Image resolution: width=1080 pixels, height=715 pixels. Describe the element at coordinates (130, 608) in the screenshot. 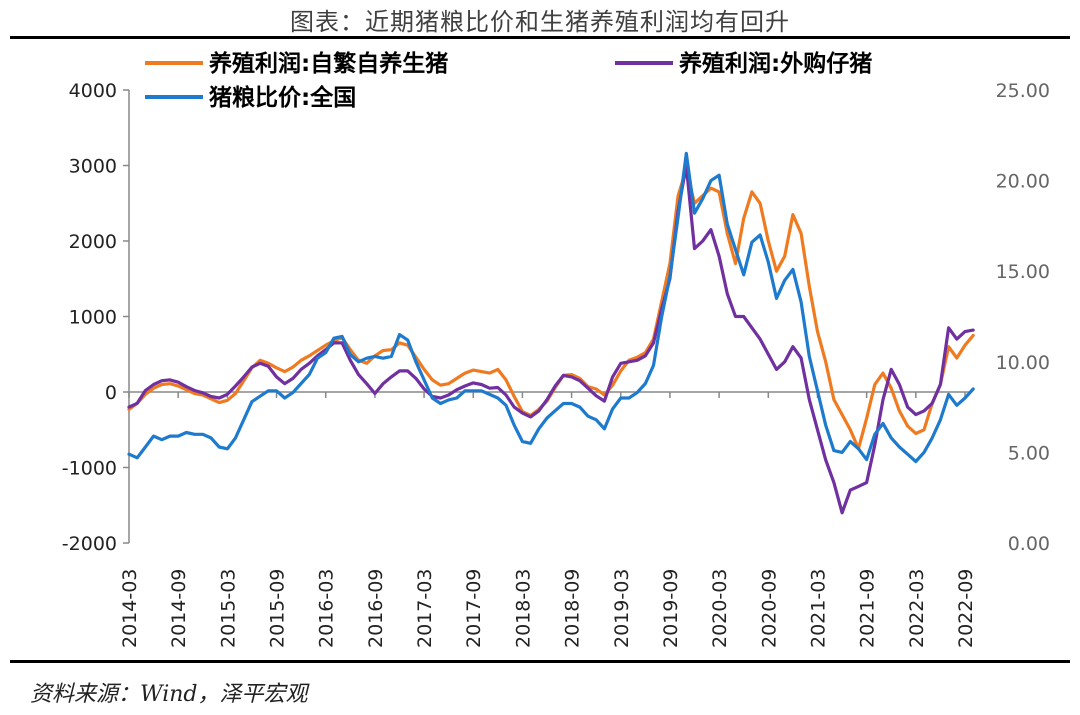

I see `x-tick-label: 2014-03` at that location.